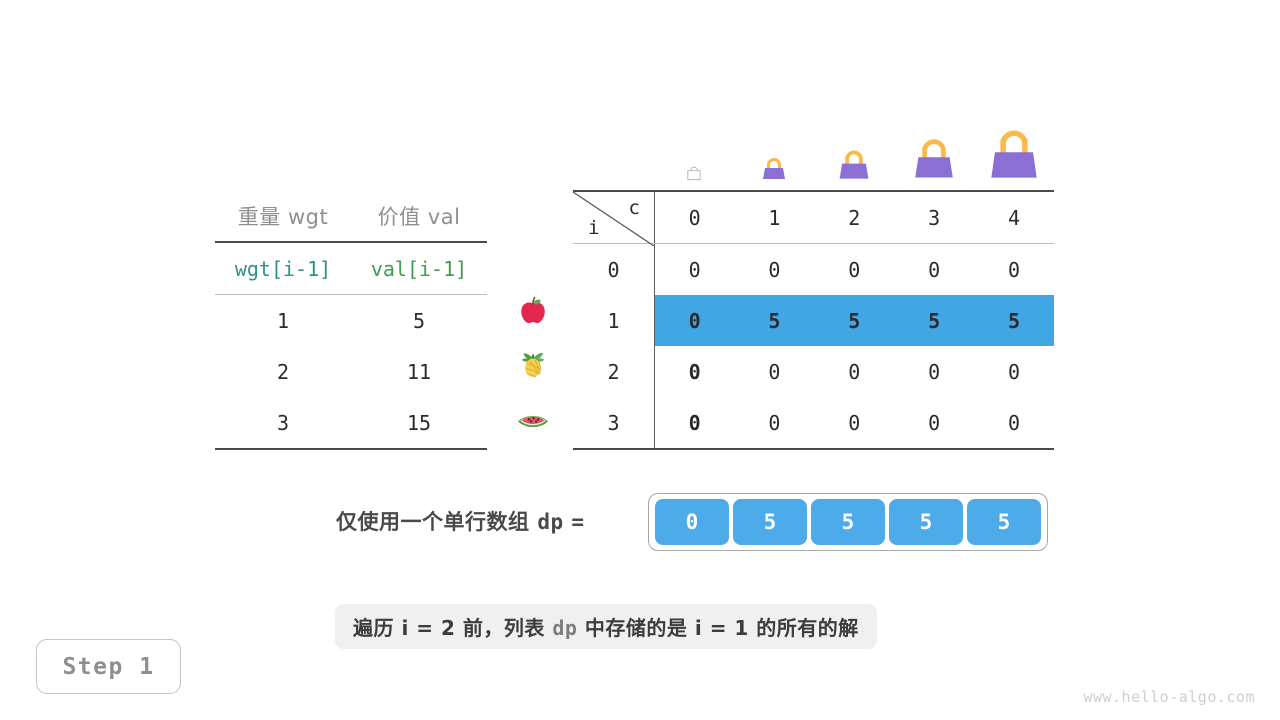  What do you see at coordinates (594, 228) in the screenshot?
I see `corner-row-label: i` at bounding box center [594, 228].